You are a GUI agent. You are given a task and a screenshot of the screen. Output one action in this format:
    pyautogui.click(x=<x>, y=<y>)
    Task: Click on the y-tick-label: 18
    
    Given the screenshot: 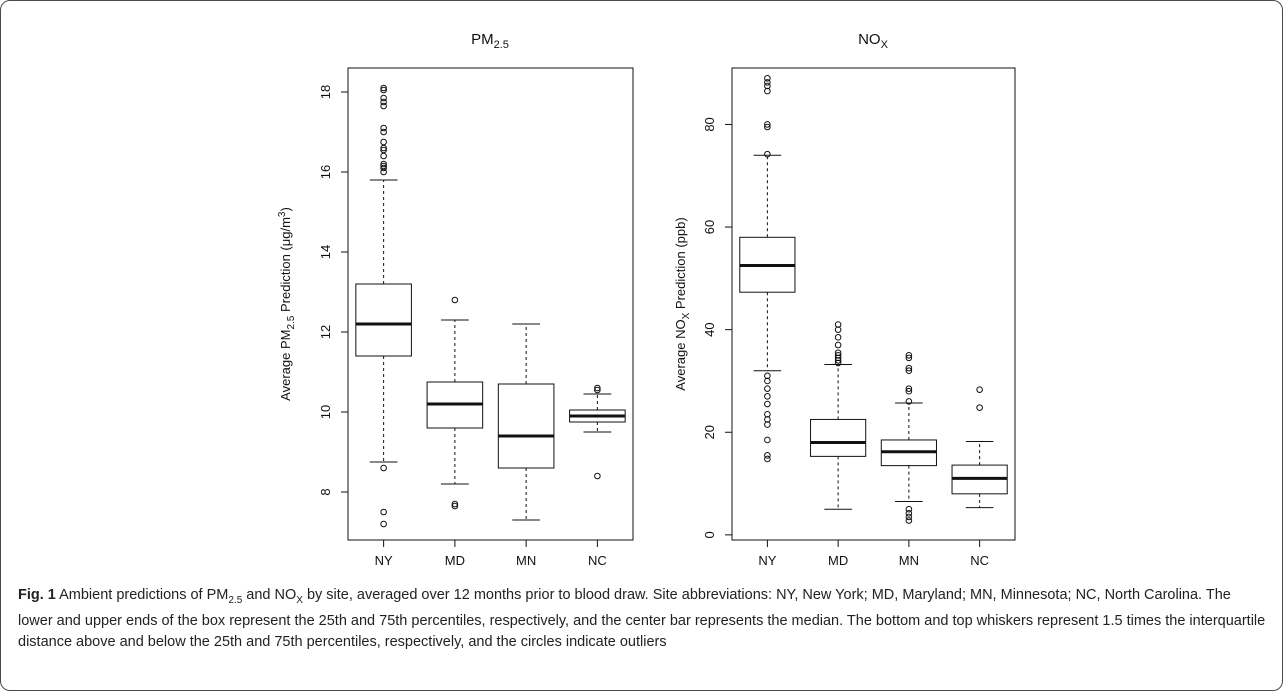 What is the action you would take?
    pyautogui.click(x=325, y=92)
    